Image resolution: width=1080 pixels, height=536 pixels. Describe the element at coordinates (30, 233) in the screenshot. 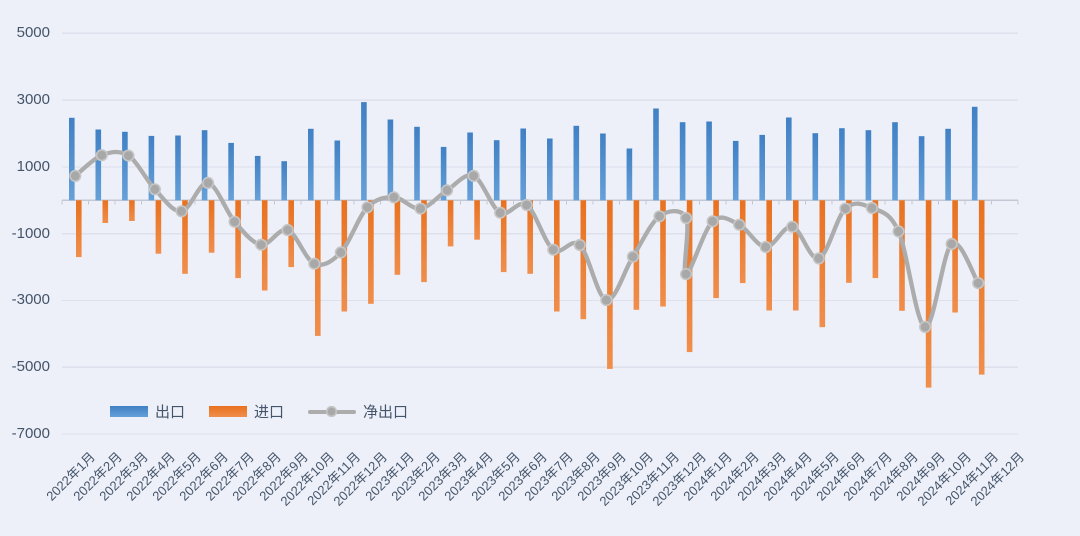

I see `y-tick-label: -1000` at that location.